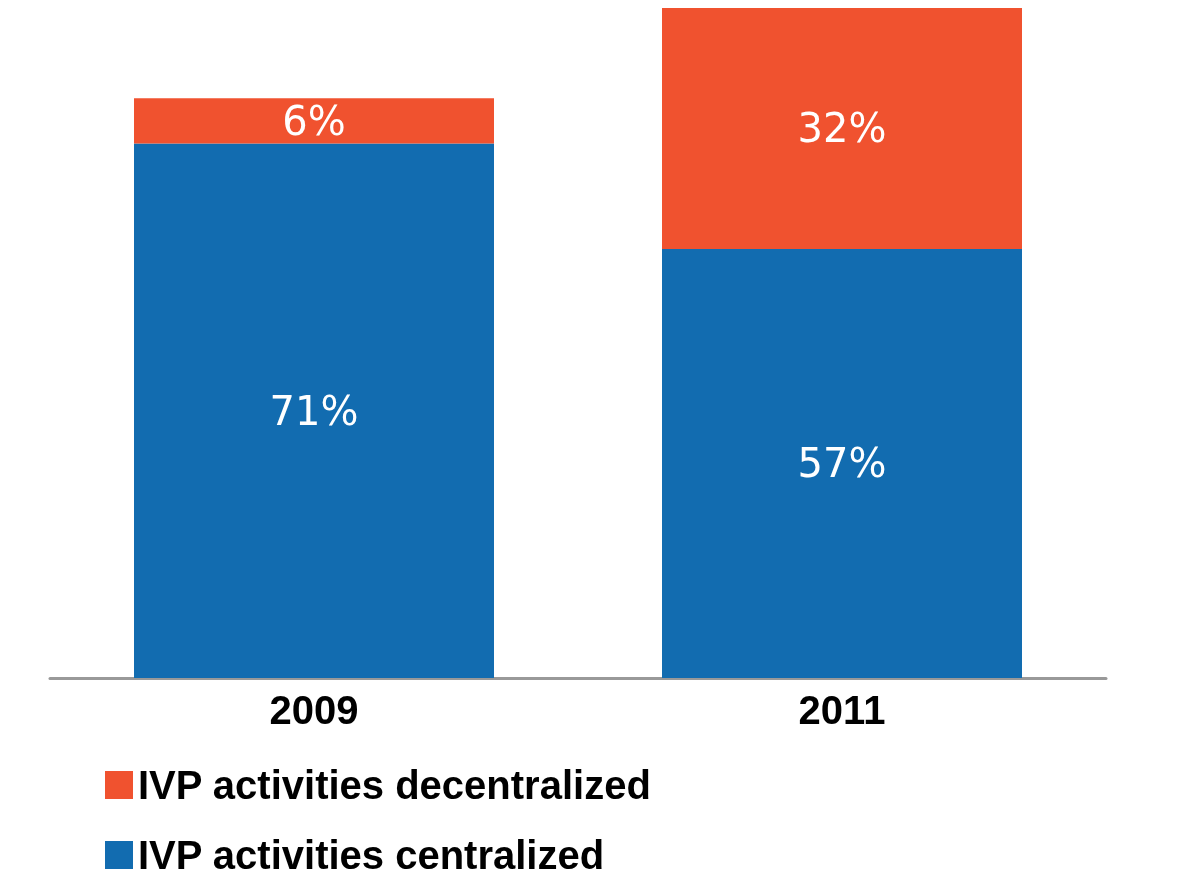 The height and width of the screenshot is (885, 1181). I want to click on x-tick-label: 2011, so click(842, 710).